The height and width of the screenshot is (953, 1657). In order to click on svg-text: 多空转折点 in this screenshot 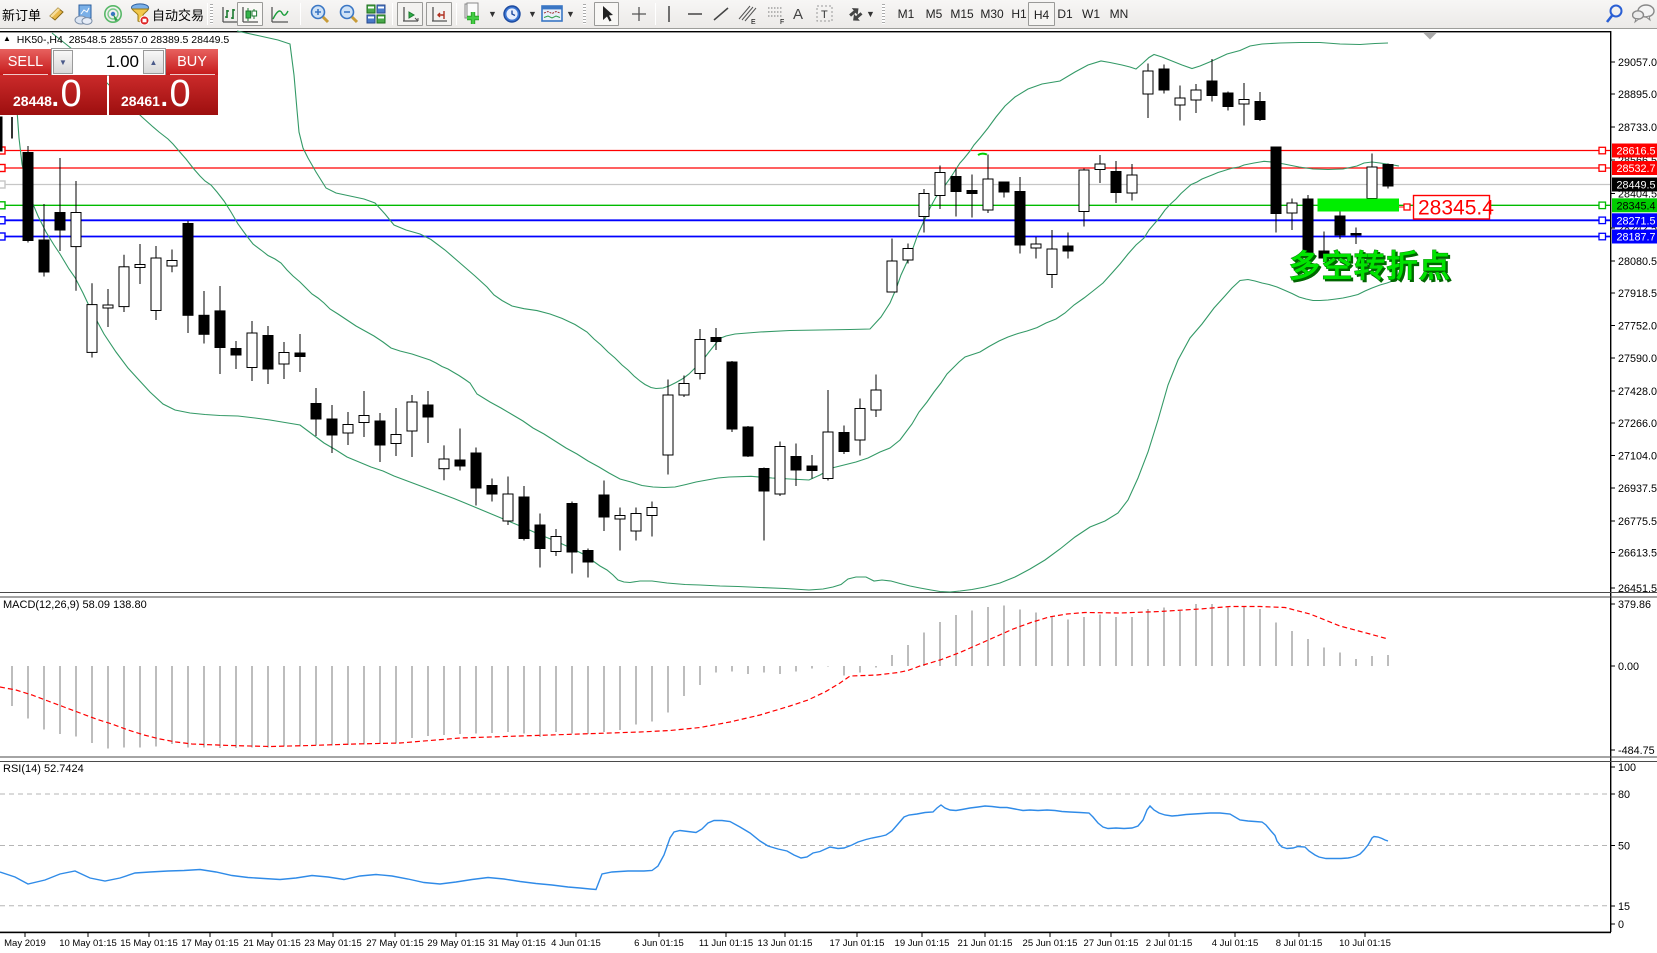, I will do `click(1370, 266)`.